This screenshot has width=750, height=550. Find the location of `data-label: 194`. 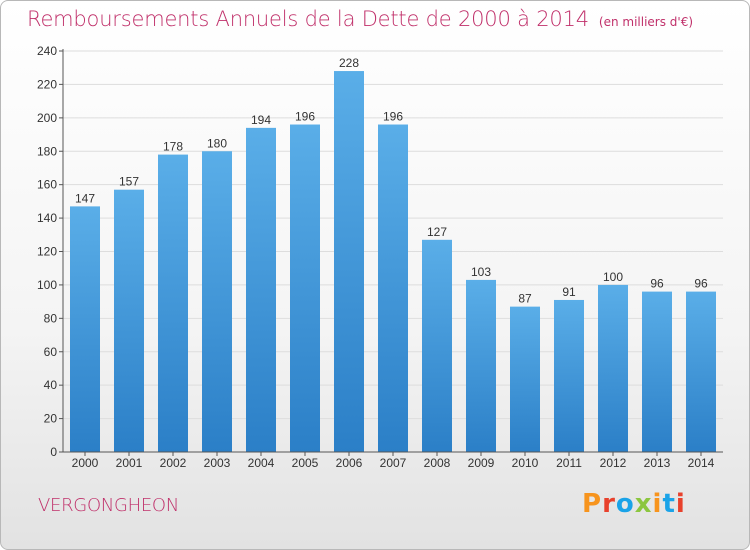

data-label: 194 is located at coordinates (261, 120).